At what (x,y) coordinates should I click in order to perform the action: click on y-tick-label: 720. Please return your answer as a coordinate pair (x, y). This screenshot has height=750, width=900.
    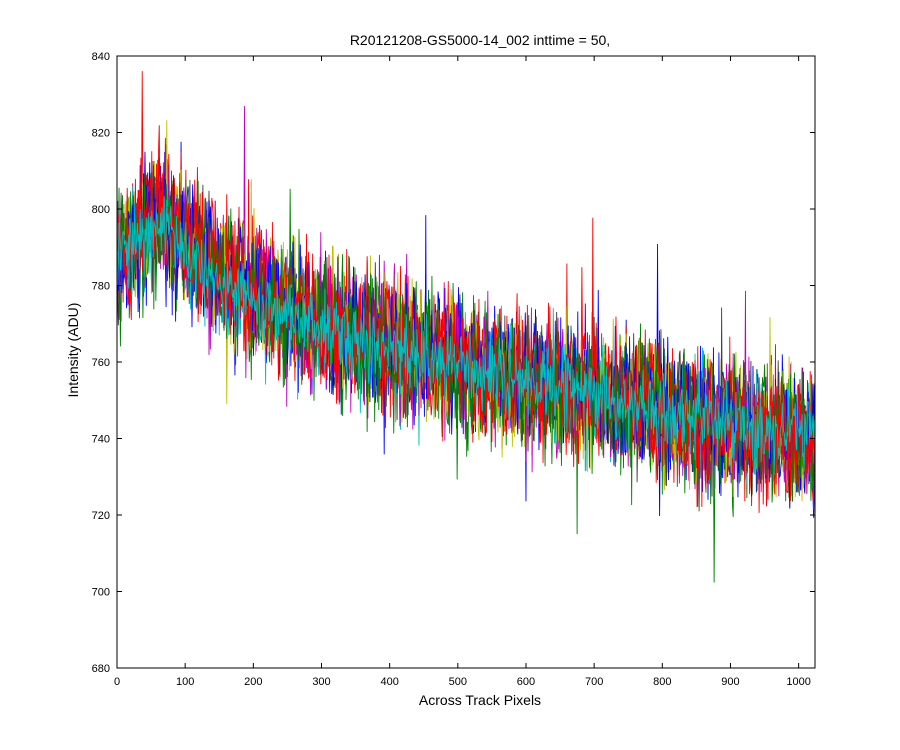
    Looking at the image, I should click on (101, 516).